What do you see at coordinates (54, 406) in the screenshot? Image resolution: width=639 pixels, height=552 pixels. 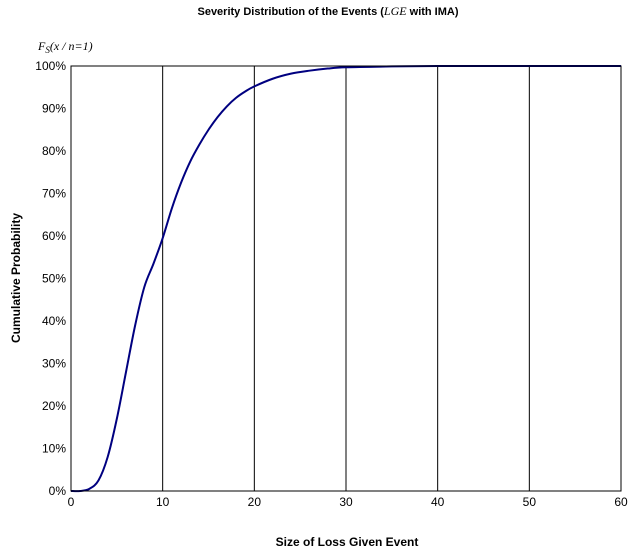 I see `y-tick-label: 20%` at bounding box center [54, 406].